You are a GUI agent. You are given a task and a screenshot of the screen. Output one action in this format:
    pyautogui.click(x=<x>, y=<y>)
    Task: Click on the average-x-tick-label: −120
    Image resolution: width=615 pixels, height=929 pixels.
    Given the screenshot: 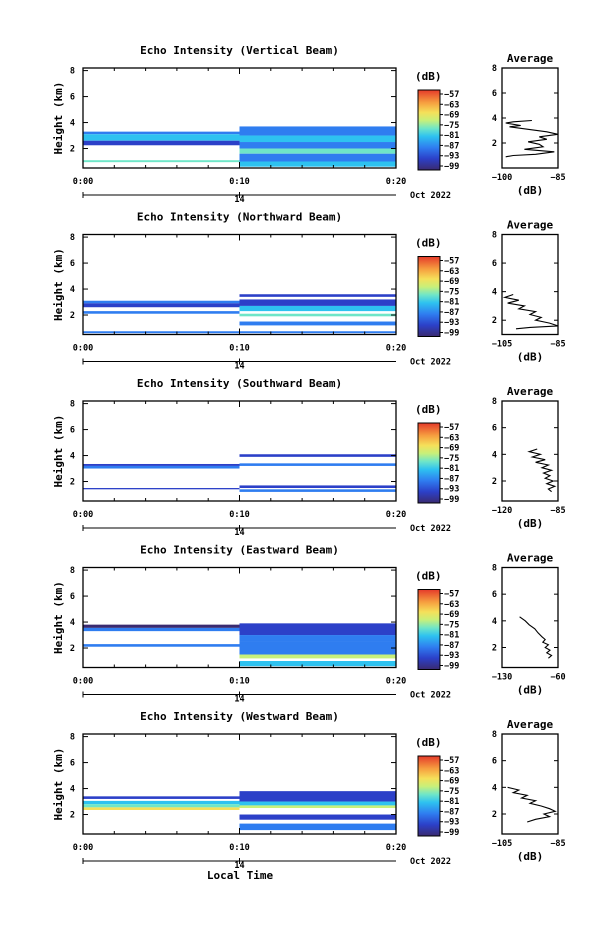 What is the action you would take?
    pyautogui.click(x=502, y=511)
    